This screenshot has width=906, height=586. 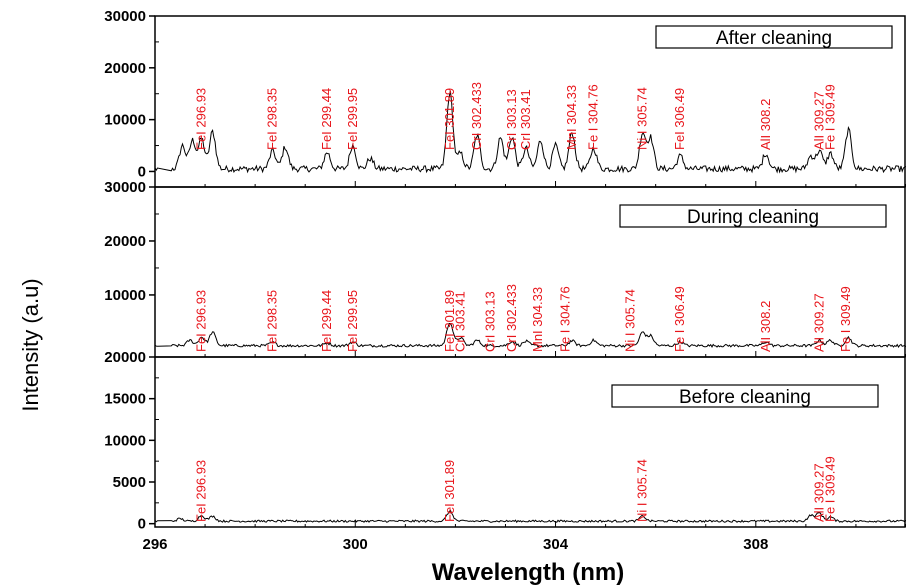 What do you see at coordinates (154, 544) in the screenshot?
I see `x-tick-label: 296` at bounding box center [154, 544].